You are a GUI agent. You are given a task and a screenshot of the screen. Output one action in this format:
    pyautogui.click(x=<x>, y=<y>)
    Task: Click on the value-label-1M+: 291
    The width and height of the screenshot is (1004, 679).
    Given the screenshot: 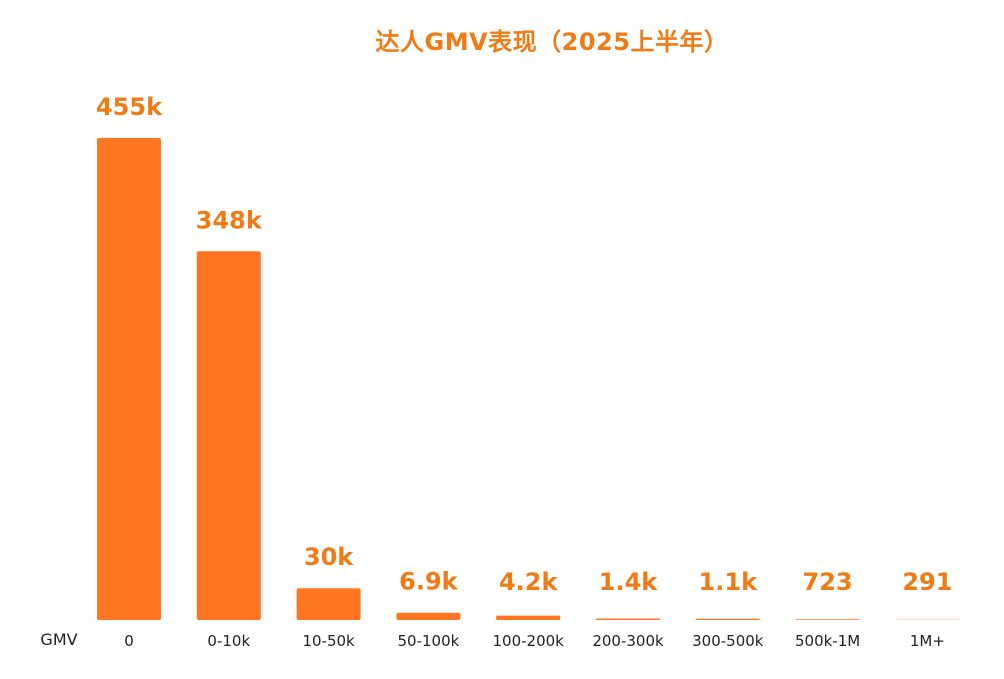 What is the action you would take?
    pyautogui.click(x=927, y=582)
    